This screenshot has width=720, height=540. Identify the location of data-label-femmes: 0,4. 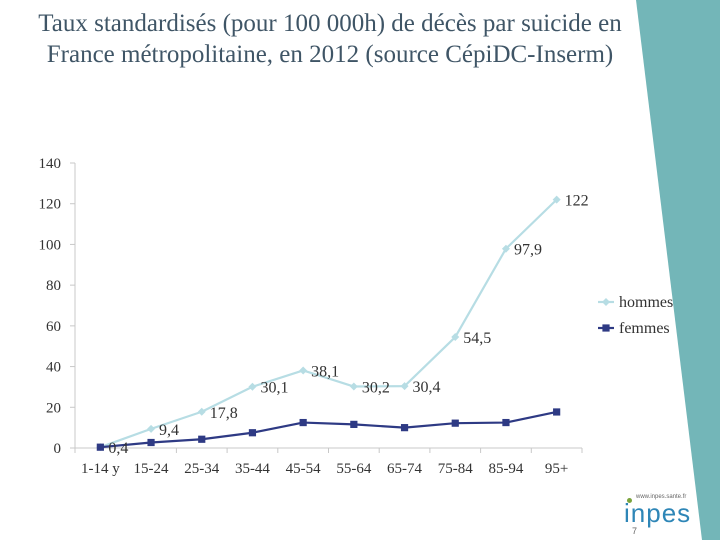
(118, 448).